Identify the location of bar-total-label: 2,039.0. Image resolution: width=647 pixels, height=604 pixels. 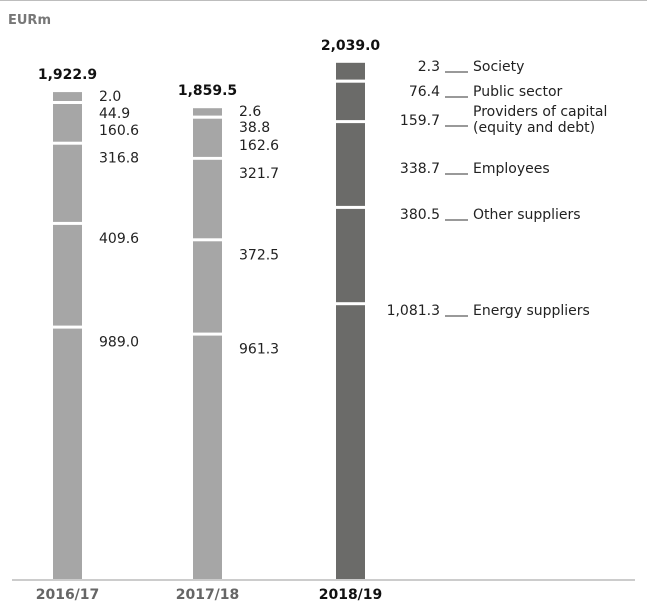
(351, 46).